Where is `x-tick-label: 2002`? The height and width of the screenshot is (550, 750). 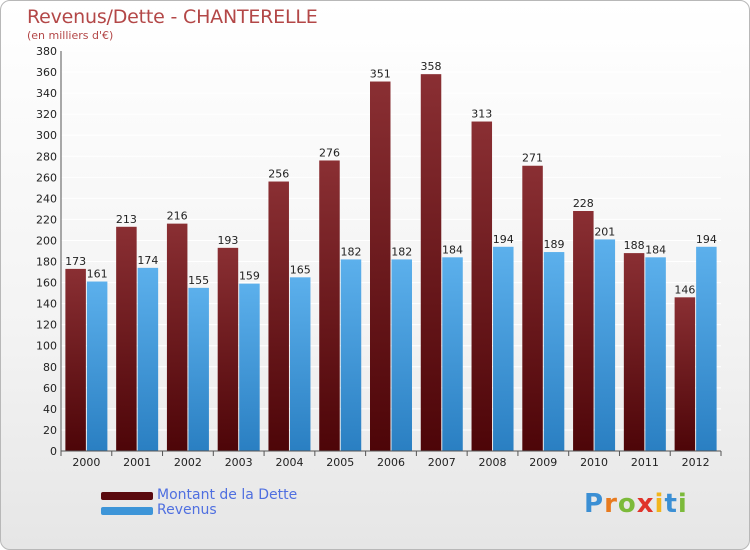
x-tick-label: 2002 is located at coordinates (188, 462).